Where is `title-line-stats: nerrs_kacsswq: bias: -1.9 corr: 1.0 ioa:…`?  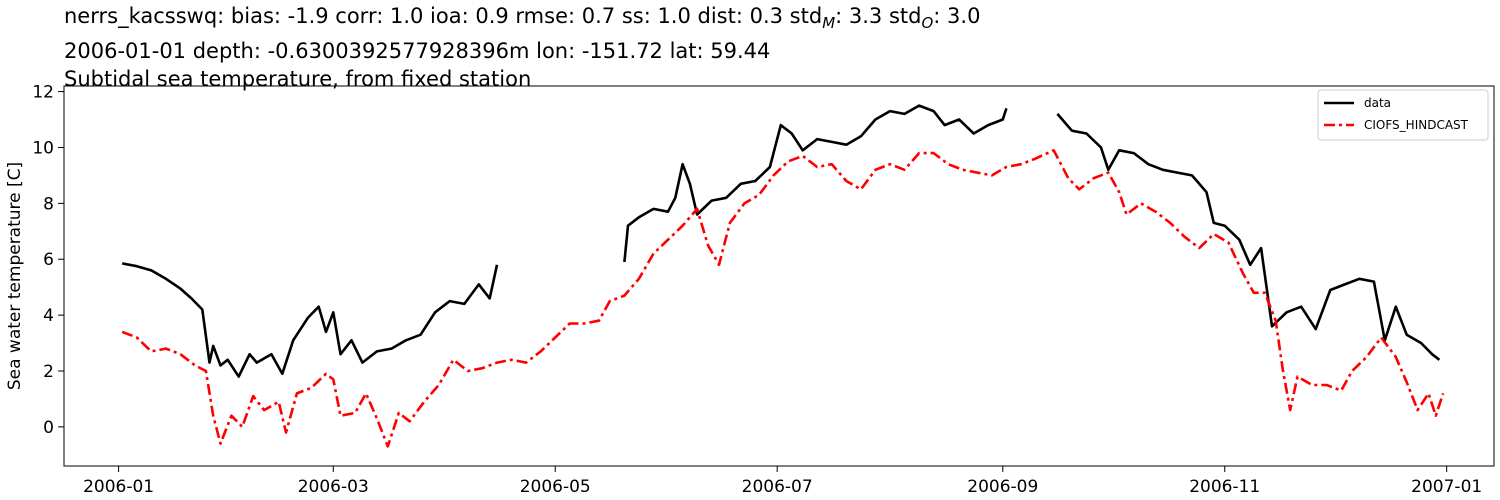
title-line-stats: nerrs_kacsswq: bias: -1.9 corr: 1.0 ioa:… is located at coordinates (522, 19).